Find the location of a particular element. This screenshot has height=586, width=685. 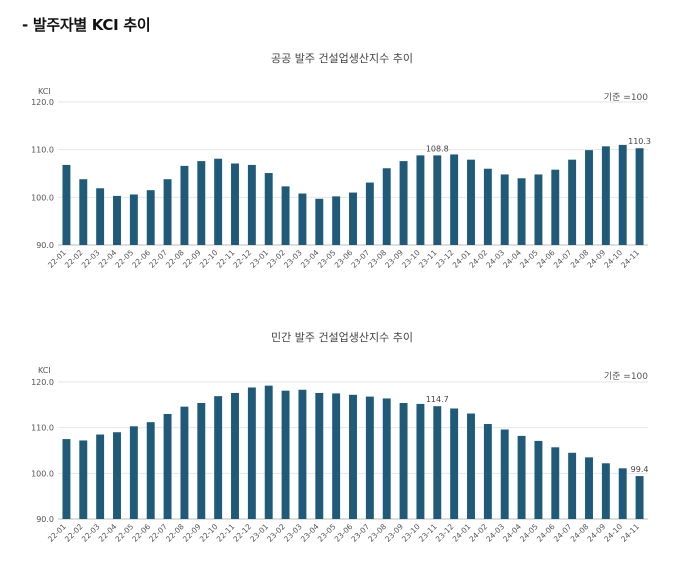

data-label: 108.8 is located at coordinates (437, 148).